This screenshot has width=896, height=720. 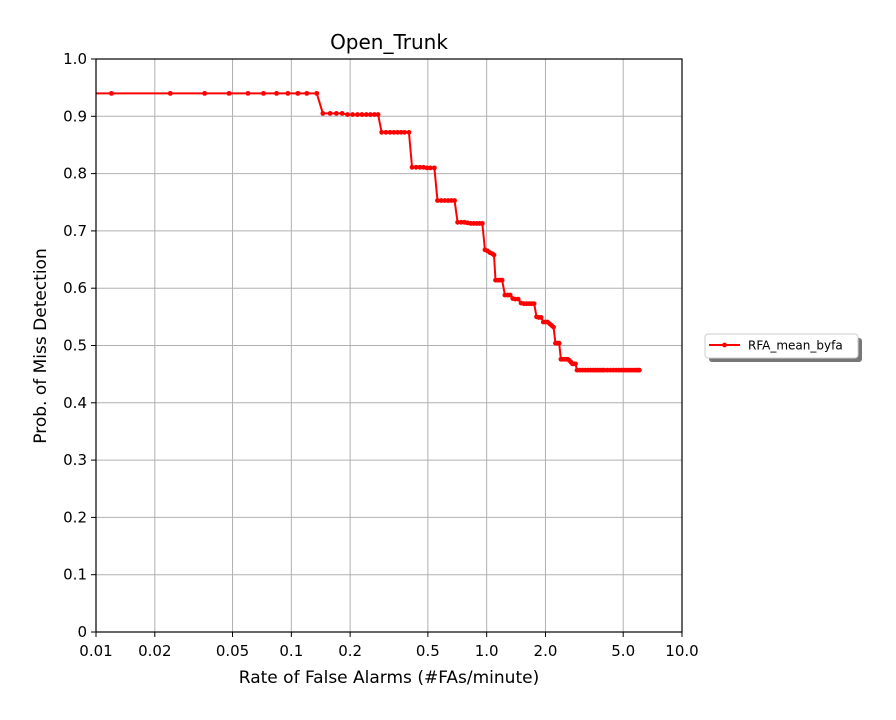 What do you see at coordinates (82, 632) in the screenshot?
I see `y-tick-label: 0` at bounding box center [82, 632].